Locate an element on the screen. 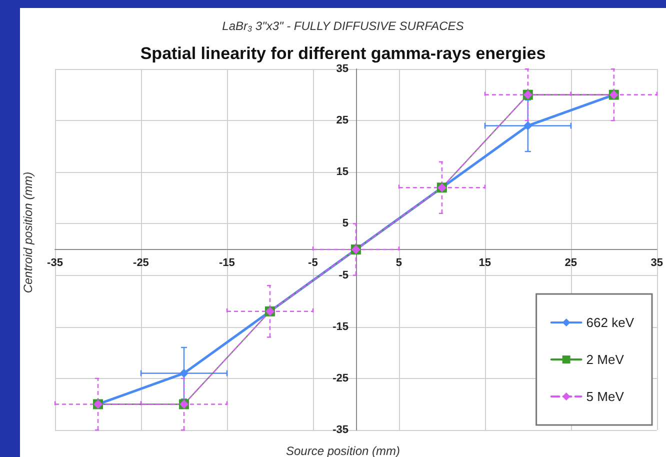 Image resolution: width=666 pixels, height=457 pixels. y-tick-label: 35 is located at coordinates (342, 69).